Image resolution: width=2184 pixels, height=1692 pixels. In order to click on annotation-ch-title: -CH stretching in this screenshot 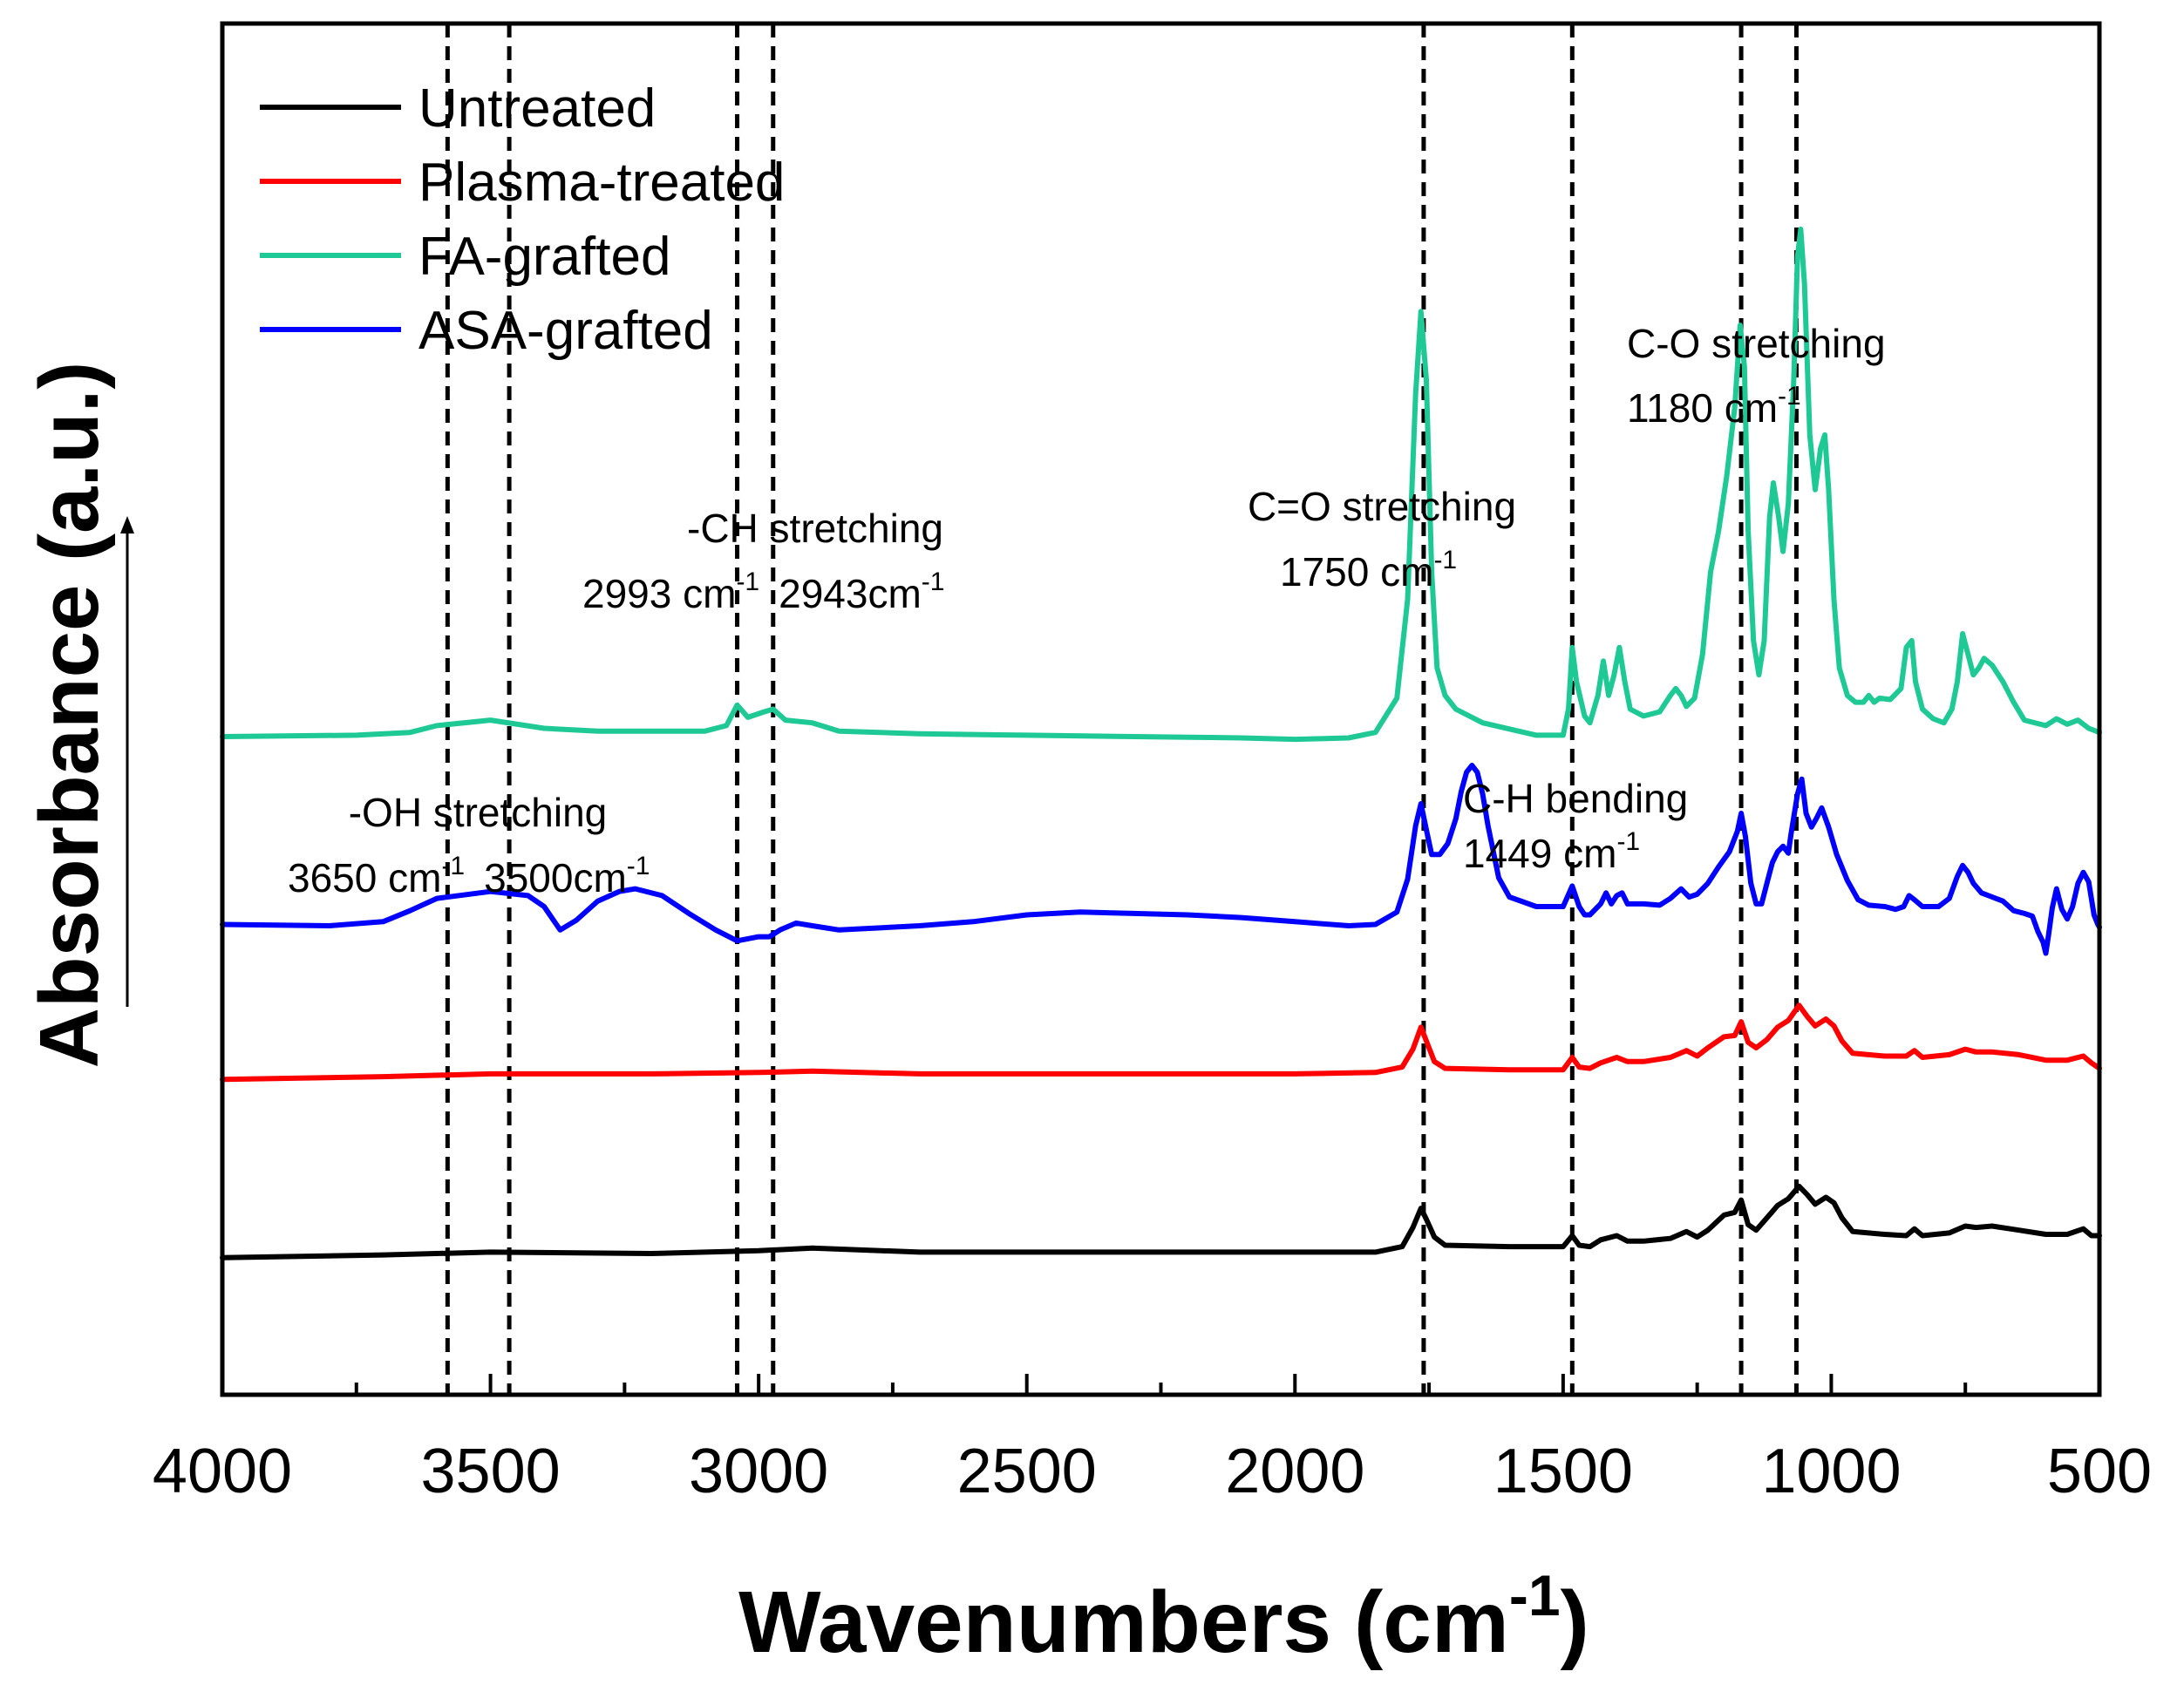, I will do `click(815, 528)`.